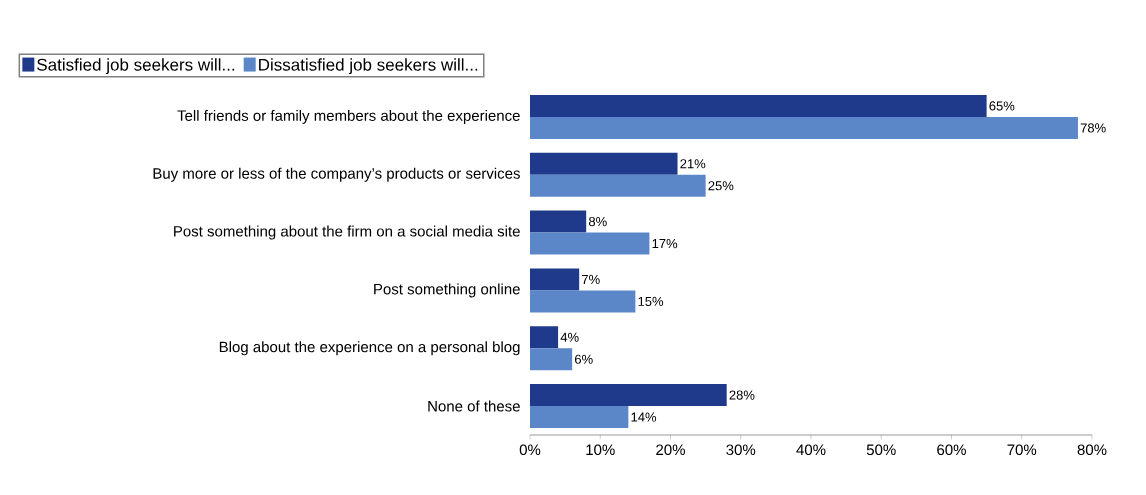  Describe the element at coordinates (336, 174) in the screenshot. I see `y-tick-label: Buy more or less of the company’s products or services` at that location.